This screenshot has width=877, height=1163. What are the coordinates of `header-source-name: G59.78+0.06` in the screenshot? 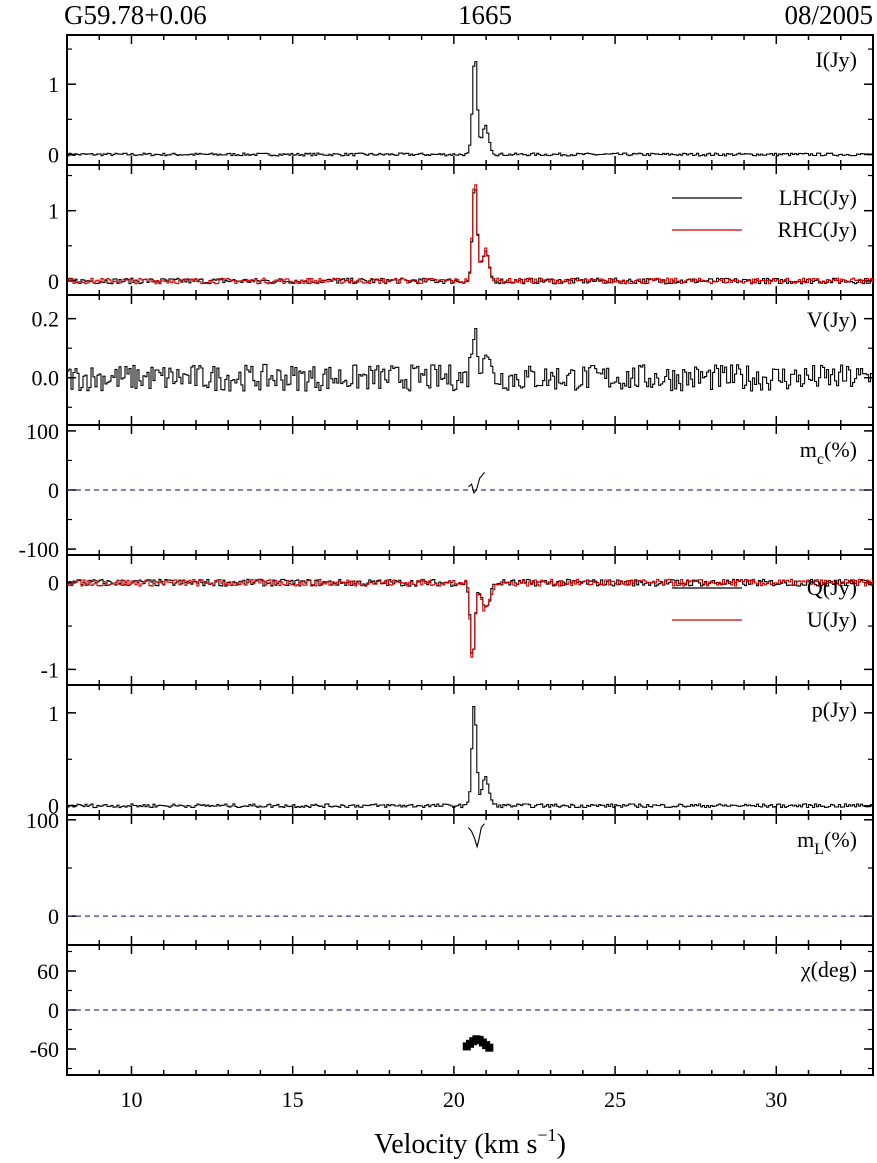 It's located at (135, 15).